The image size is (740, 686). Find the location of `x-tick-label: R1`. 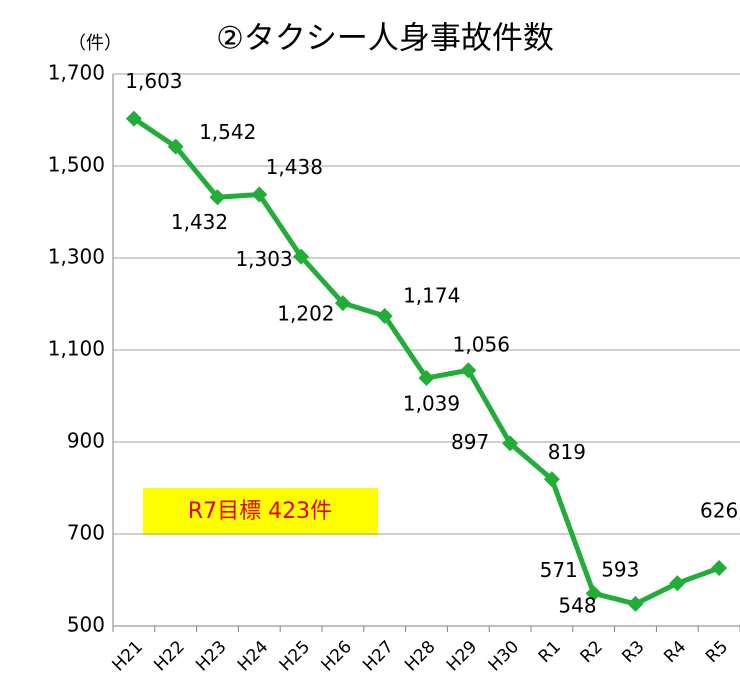

x-tick-label: R1 is located at coordinates (550, 652).